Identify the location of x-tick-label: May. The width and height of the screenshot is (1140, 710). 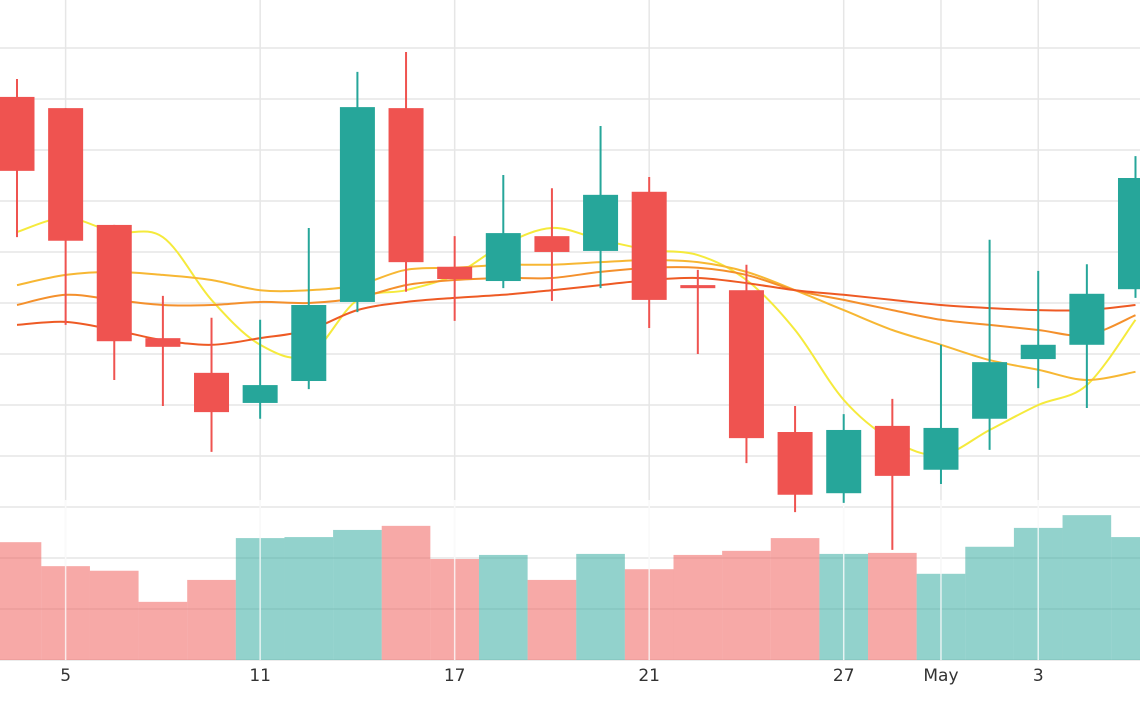
(940, 676).